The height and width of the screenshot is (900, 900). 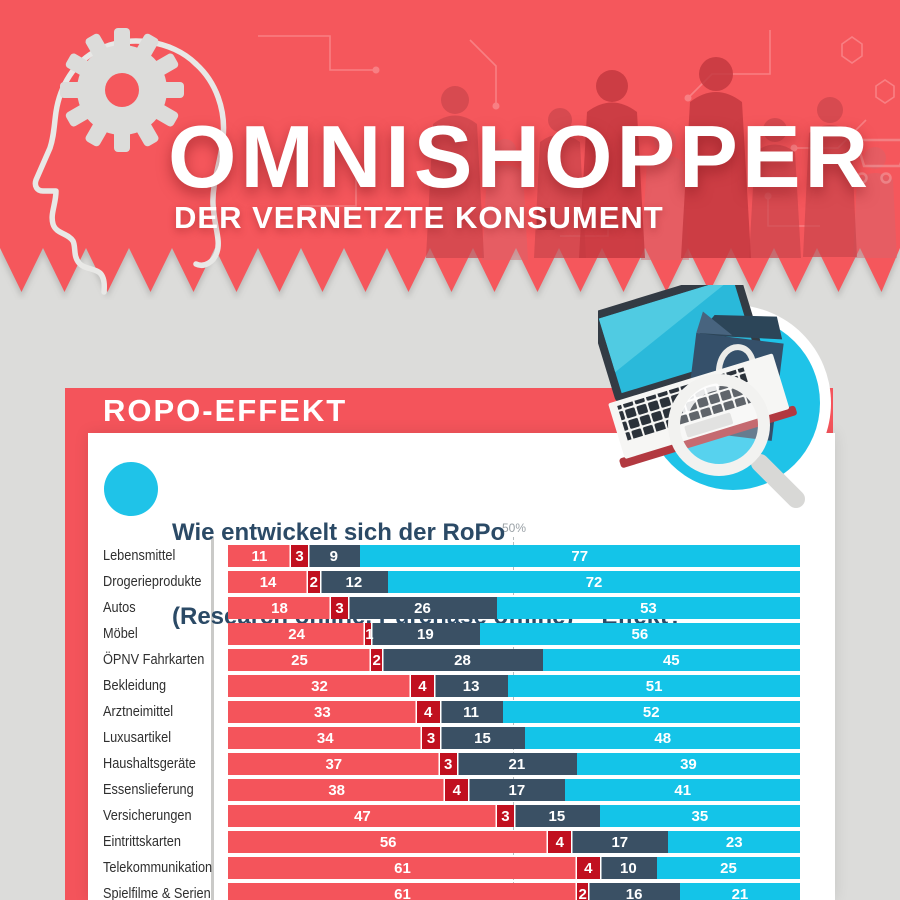 What do you see at coordinates (339, 532) in the screenshot?
I see `chart-question-line1: Wie entwickelt sich der RoPo` at bounding box center [339, 532].